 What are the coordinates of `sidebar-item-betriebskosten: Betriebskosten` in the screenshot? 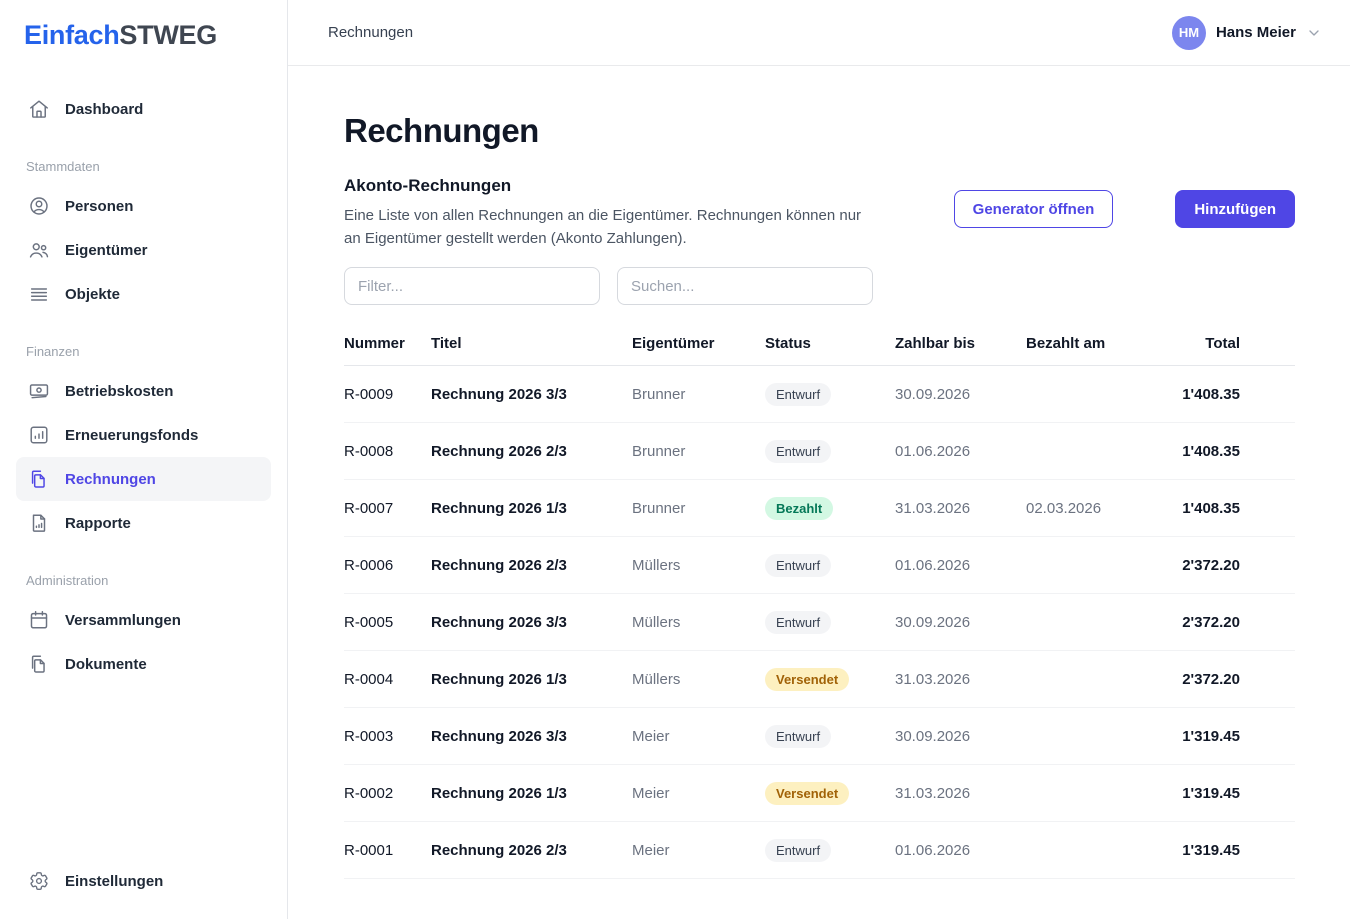 It's located at (143, 391).